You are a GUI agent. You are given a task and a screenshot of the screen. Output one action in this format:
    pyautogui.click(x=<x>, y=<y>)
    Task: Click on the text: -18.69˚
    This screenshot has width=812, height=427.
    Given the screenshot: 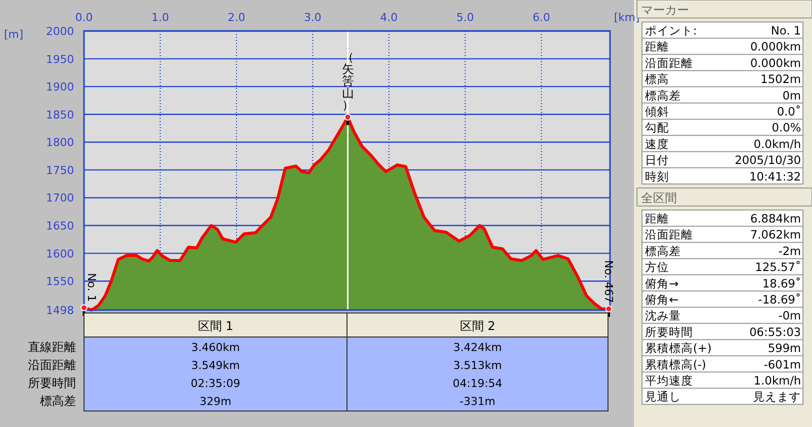 What is the action you would take?
    pyautogui.click(x=779, y=299)
    